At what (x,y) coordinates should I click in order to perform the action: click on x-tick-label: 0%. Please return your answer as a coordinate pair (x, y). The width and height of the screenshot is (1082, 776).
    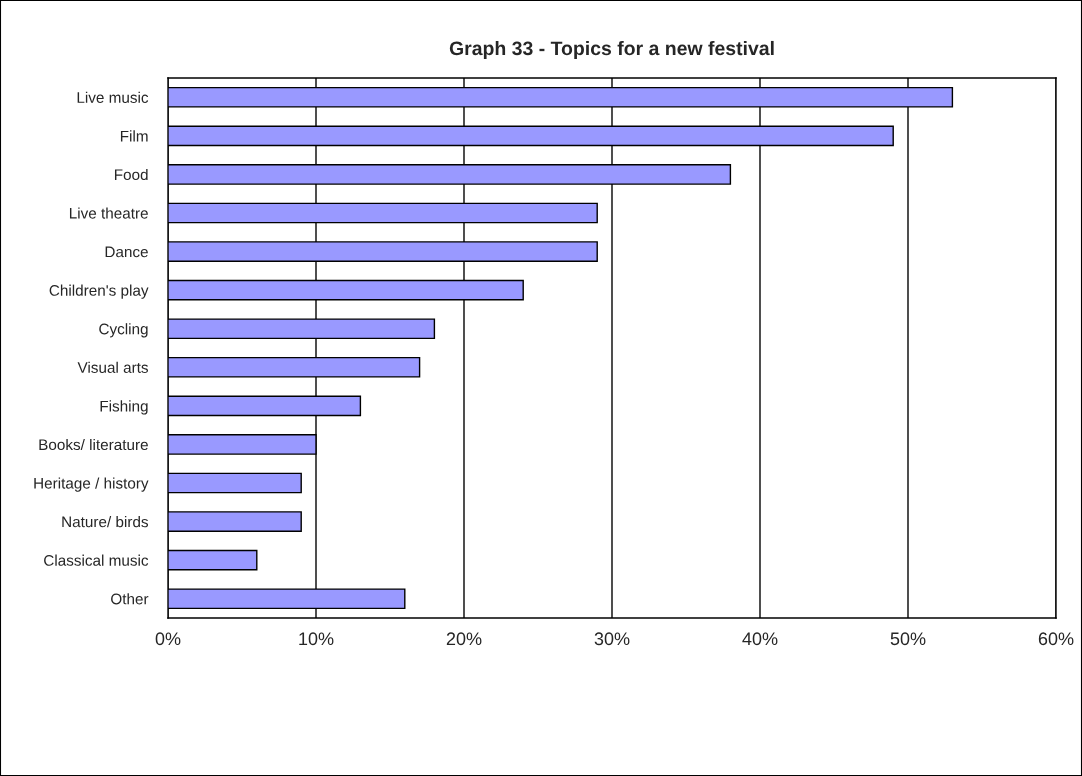
    Looking at the image, I should click on (168, 639).